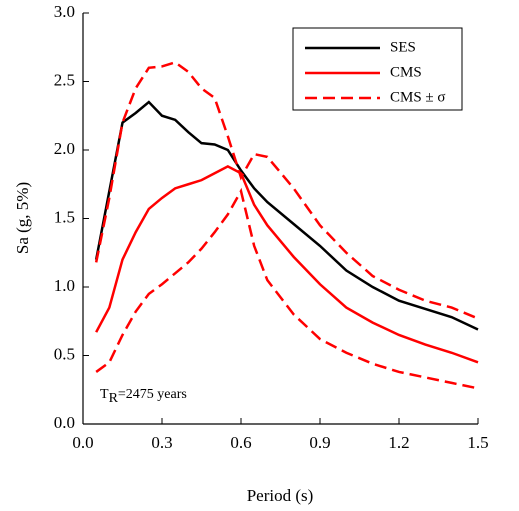 Image resolution: width=519 pixels, height=511 pixels. What do you see at coordinates (64, 216) in the screenshot?
I see `y-tick-label: 1.5` at bounding box center [64, 216].